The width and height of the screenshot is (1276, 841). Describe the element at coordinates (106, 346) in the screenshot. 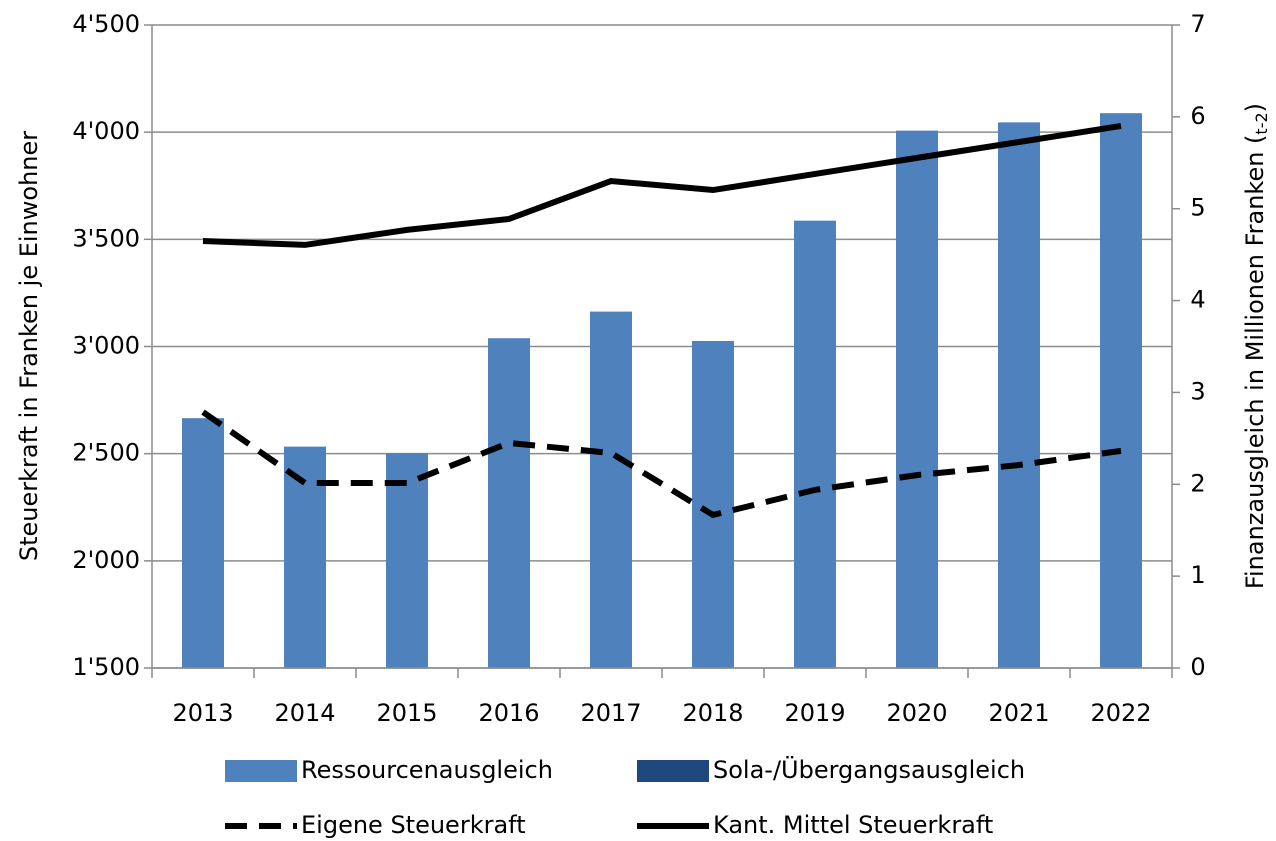

I see `y-tick-label: 3'000` at that location.